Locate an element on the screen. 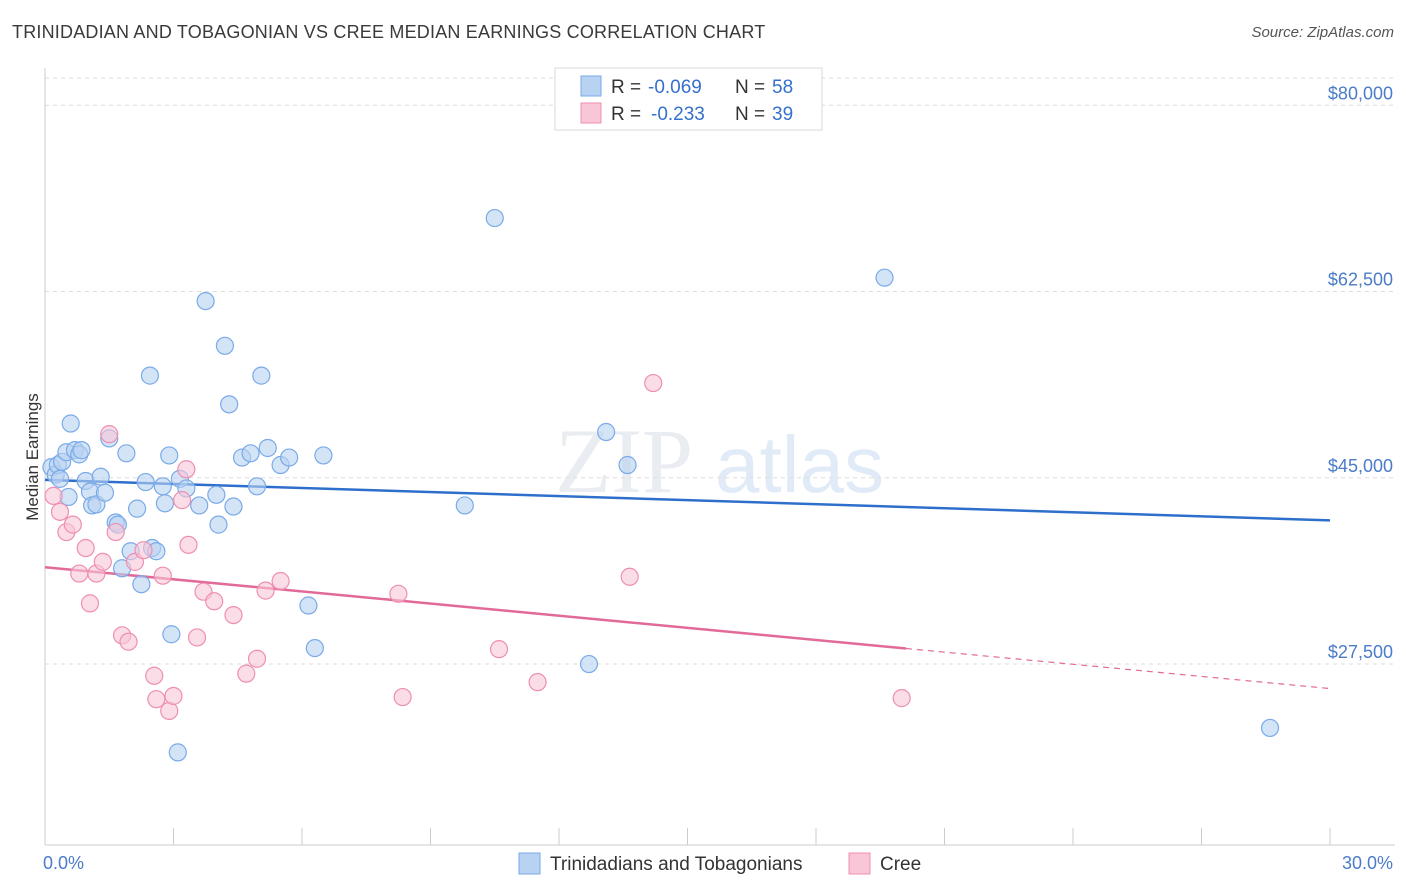 The height and width of the screenshot is (892, 1406). watermark: ZIP atlas is located at coordinates (719, 461).